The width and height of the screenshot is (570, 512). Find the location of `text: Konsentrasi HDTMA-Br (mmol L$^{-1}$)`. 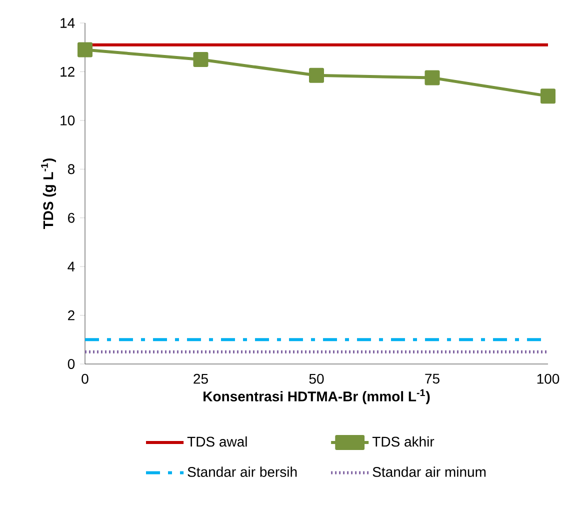

text: Konsentrasi HDTMA-Br (mmol L$^{-1}$) is located at coordinates (317, 396).